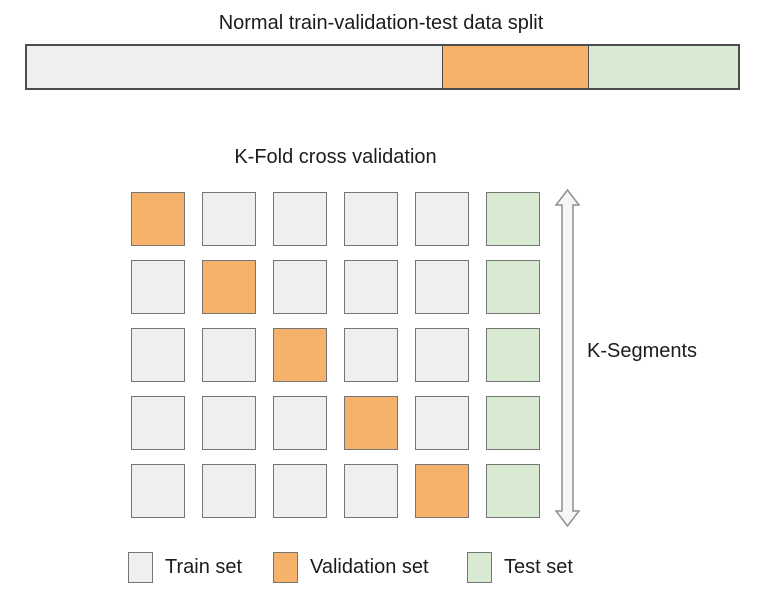  Describe the element at coordinates (140, 567) in the screenshot. I see `train-swatch` at that location.